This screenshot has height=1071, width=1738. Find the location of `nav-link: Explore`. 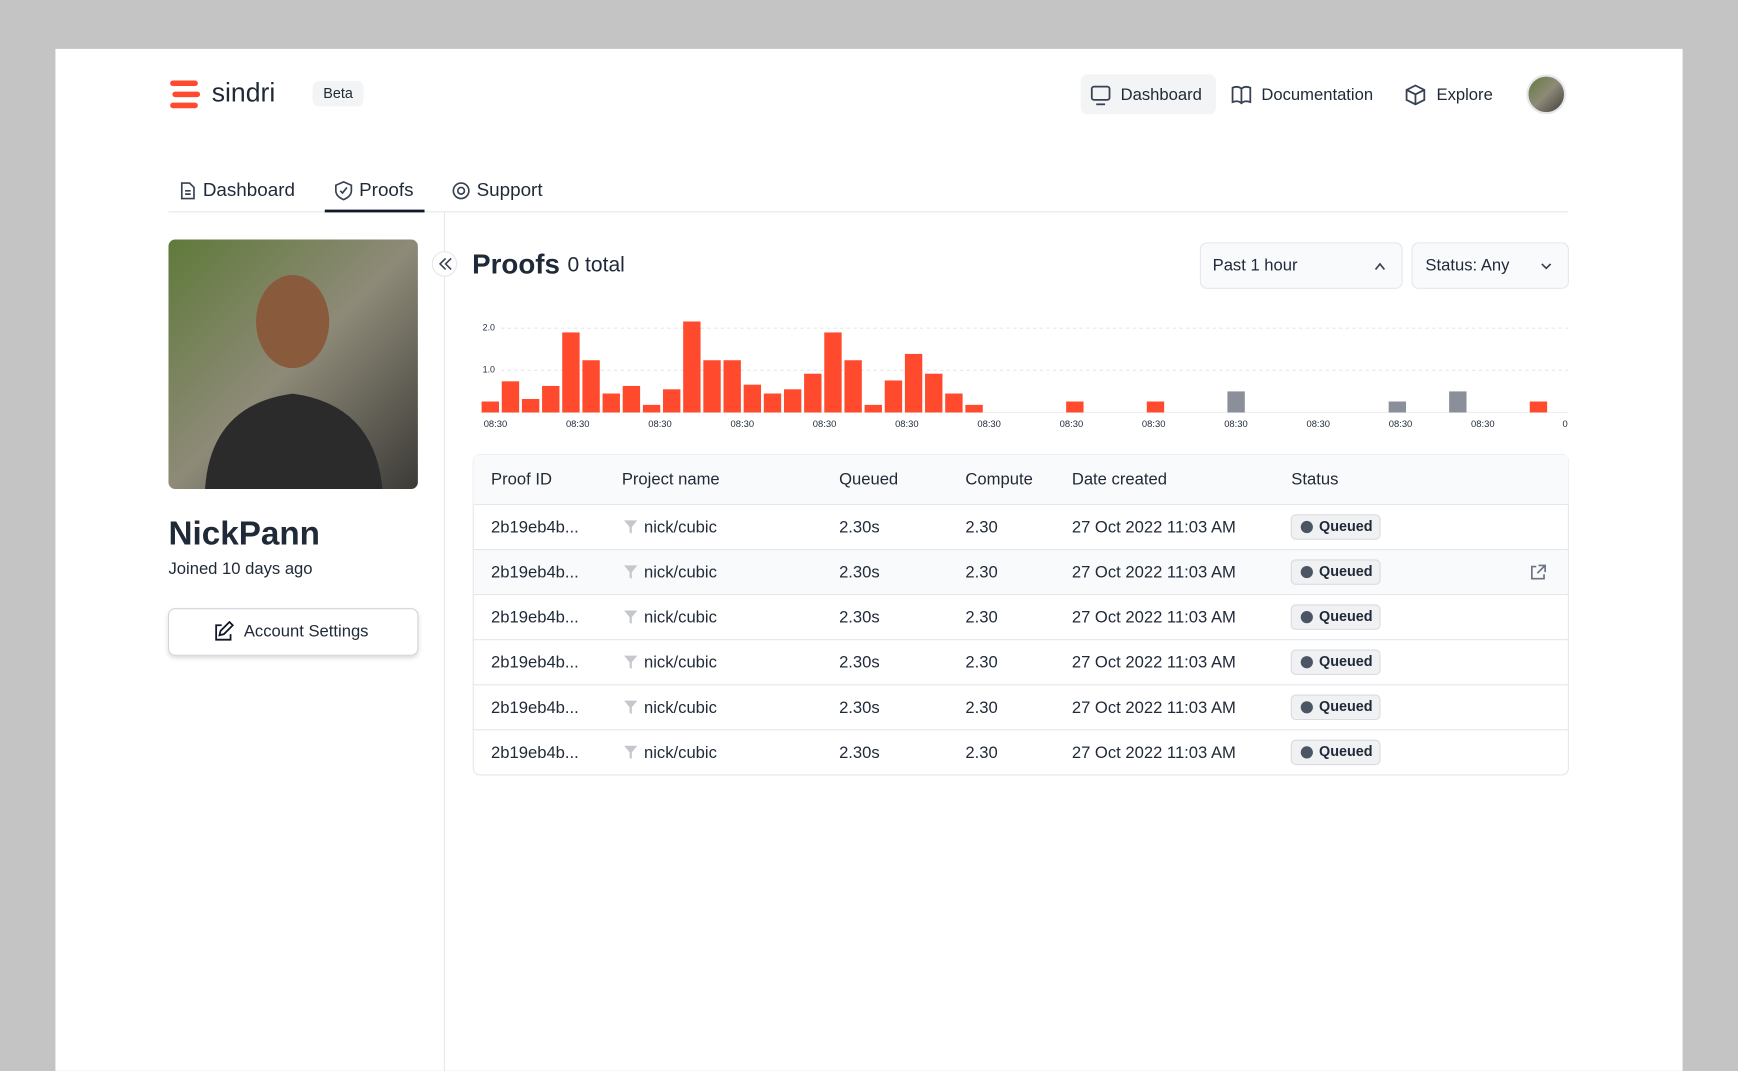

nav-link: Explore is located at coordinates (1465, 94).